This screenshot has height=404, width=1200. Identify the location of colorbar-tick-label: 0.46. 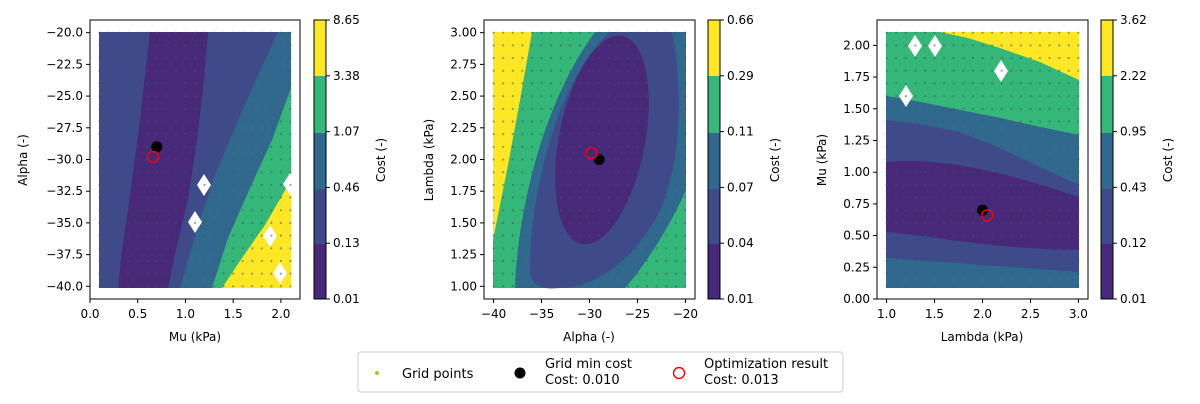
(346, 187).